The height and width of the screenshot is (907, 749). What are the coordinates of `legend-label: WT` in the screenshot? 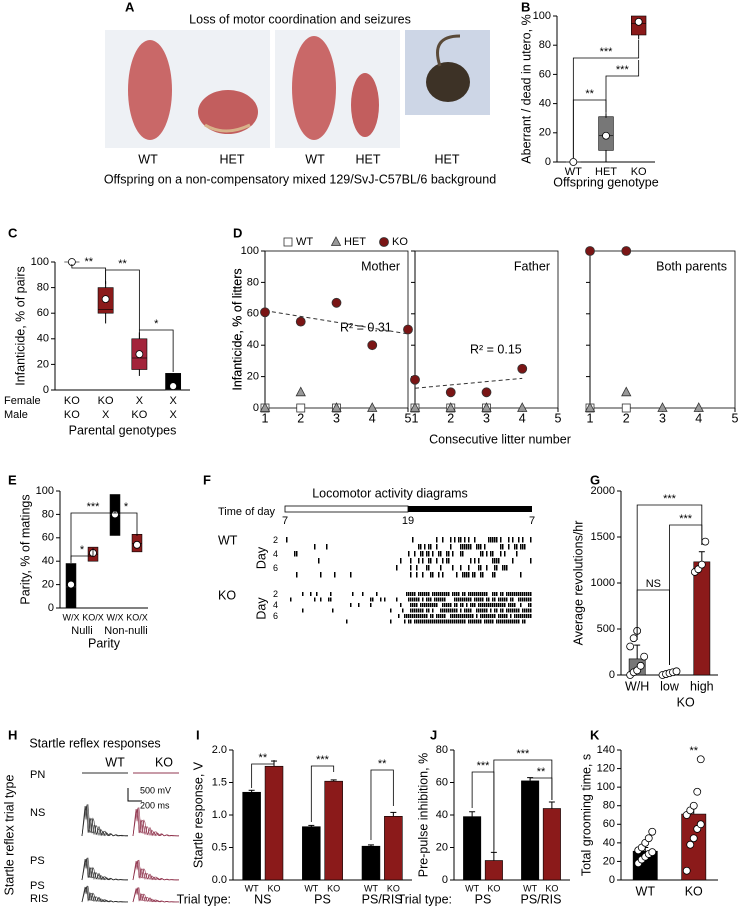 It's located at (304, 242).